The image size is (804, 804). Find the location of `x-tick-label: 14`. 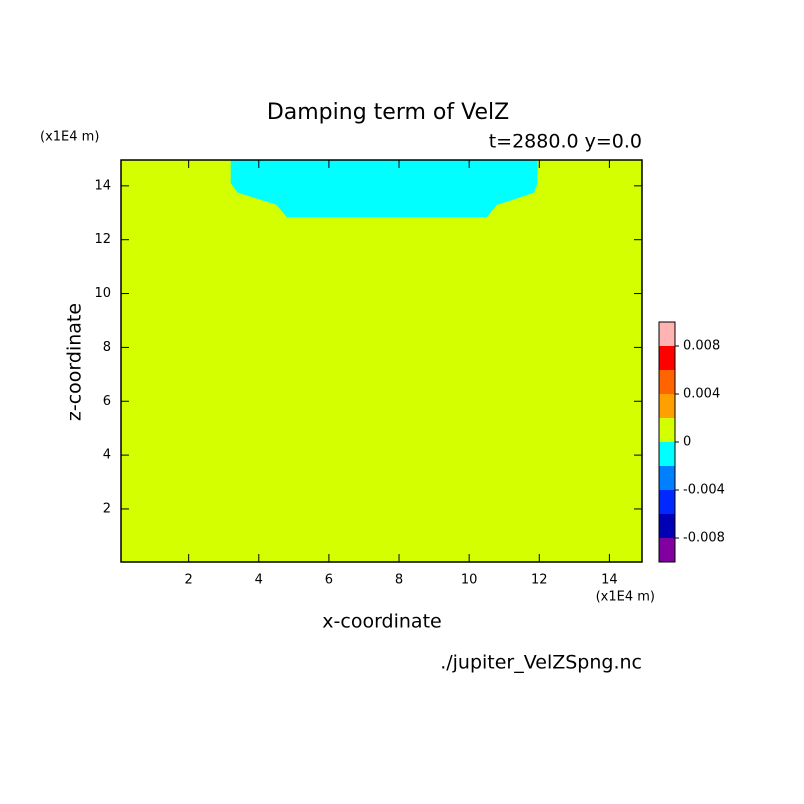

x-tick-label: 14 is located at coordinates (609, 580).